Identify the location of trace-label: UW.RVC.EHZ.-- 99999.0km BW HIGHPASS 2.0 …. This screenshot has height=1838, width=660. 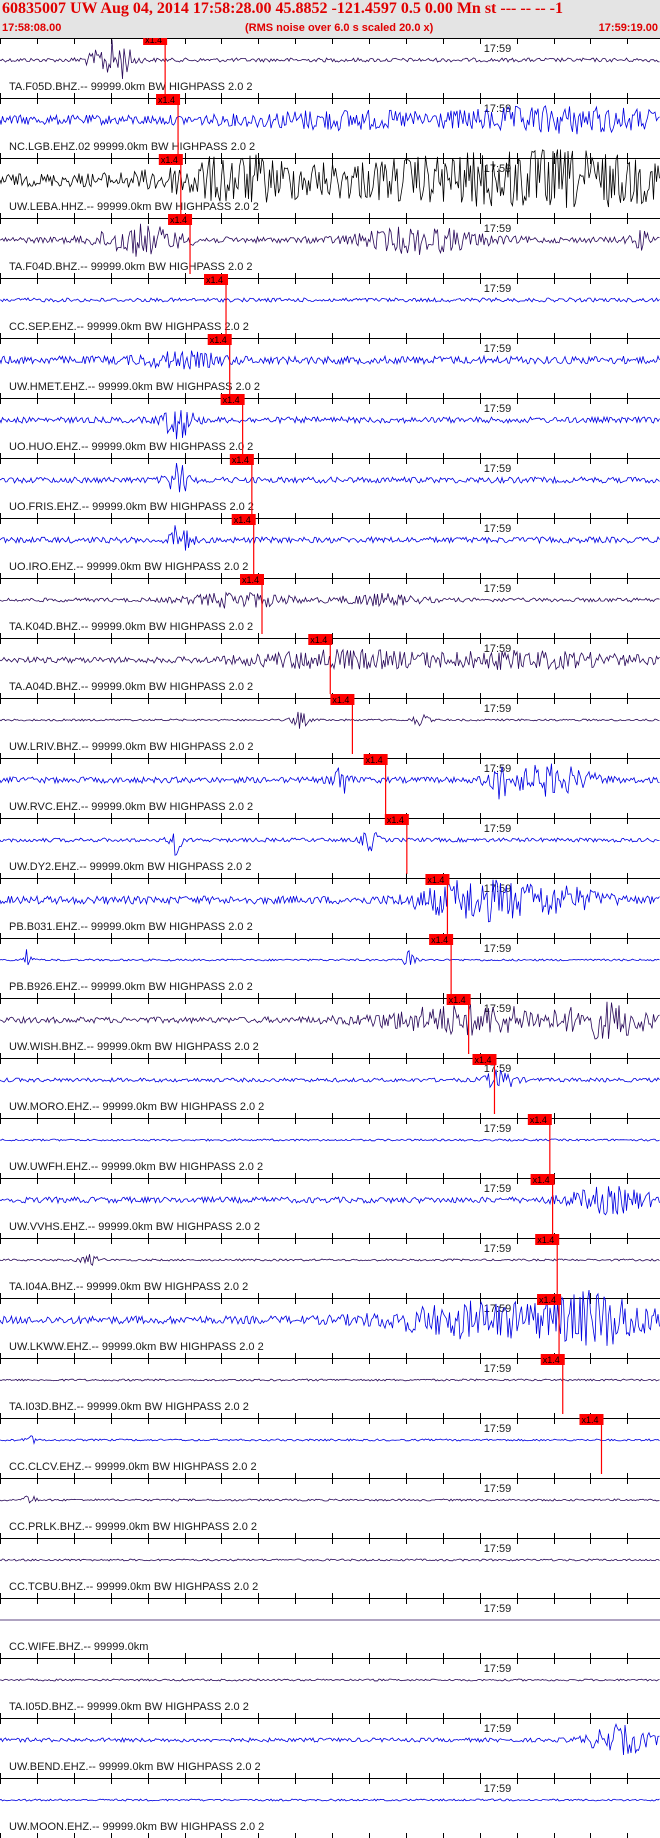
(131, 807).